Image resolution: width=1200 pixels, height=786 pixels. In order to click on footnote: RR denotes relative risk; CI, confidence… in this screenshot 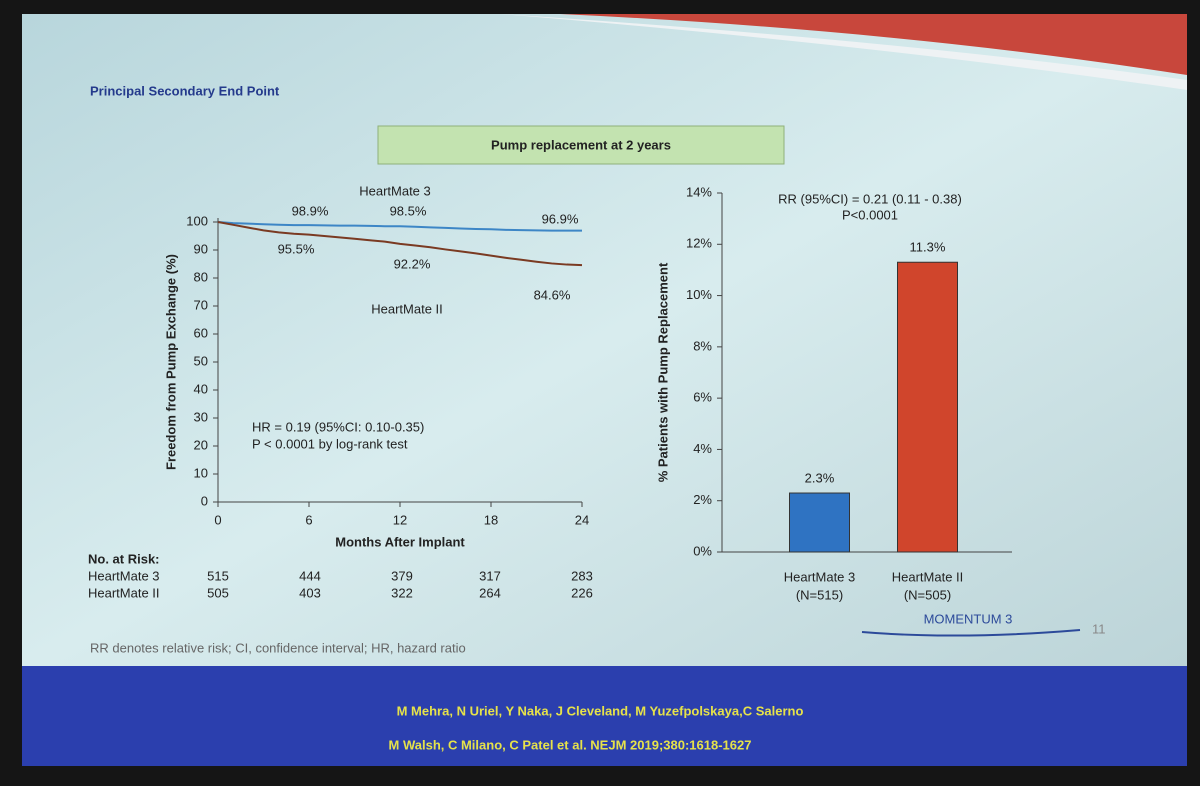, I will do `click(278, 647)`.